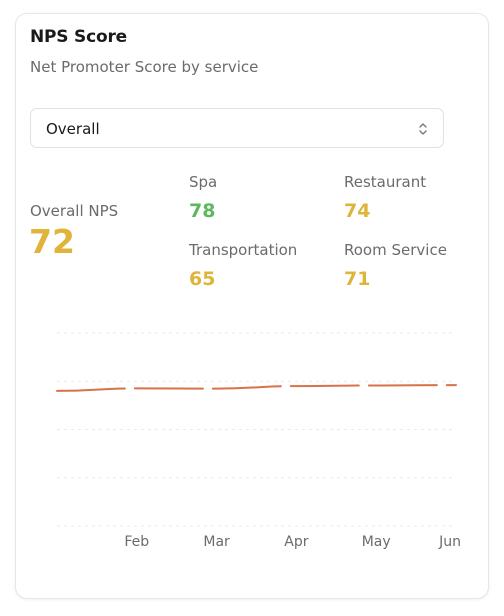 Image resolution: width=504 pixels, height=616 pixels. What do you see at coordinates (376, 385) in the screenshot?
I see `data-point-may` at bounding box center [376, 385].